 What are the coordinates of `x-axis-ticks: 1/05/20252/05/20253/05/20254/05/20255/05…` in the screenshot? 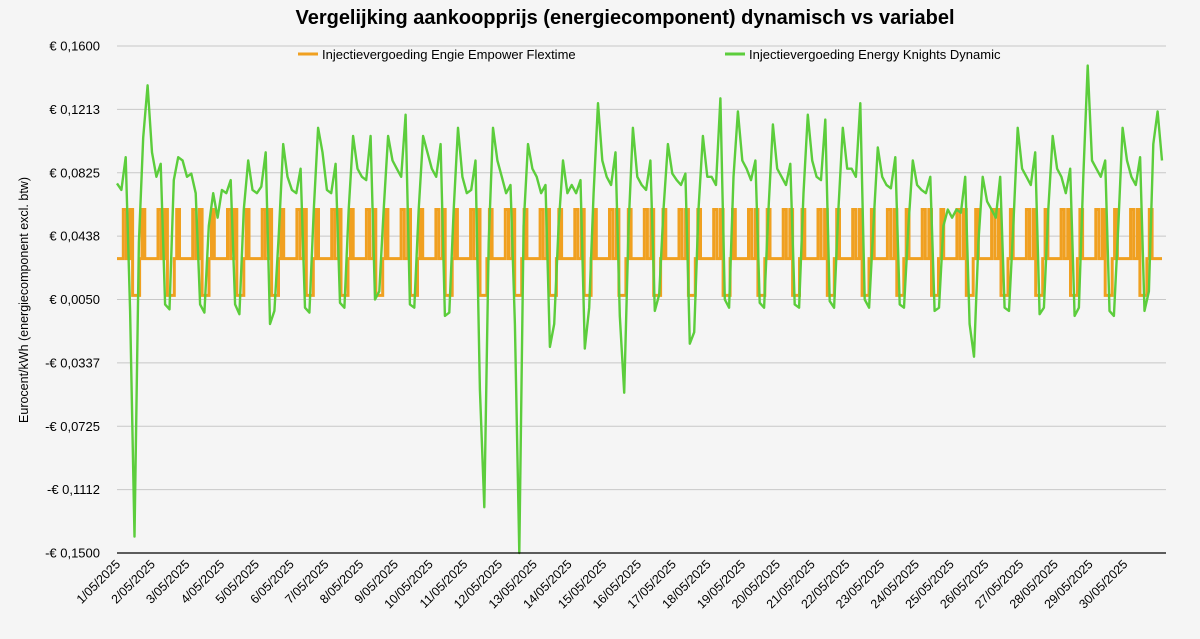 It's located at (602, 584).